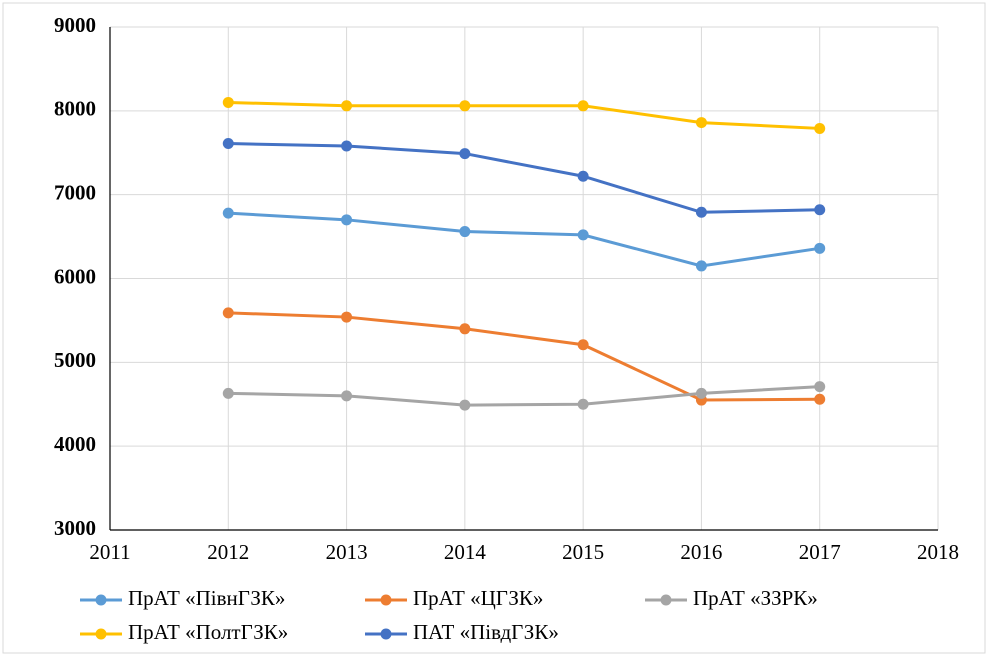 Image resolution: width=989 pixels, height=657 pixels. What do you see at coordinates (75, 109) in the screenshot?
I see `y-tick-label: 8000` at bounding box center [75, 109].